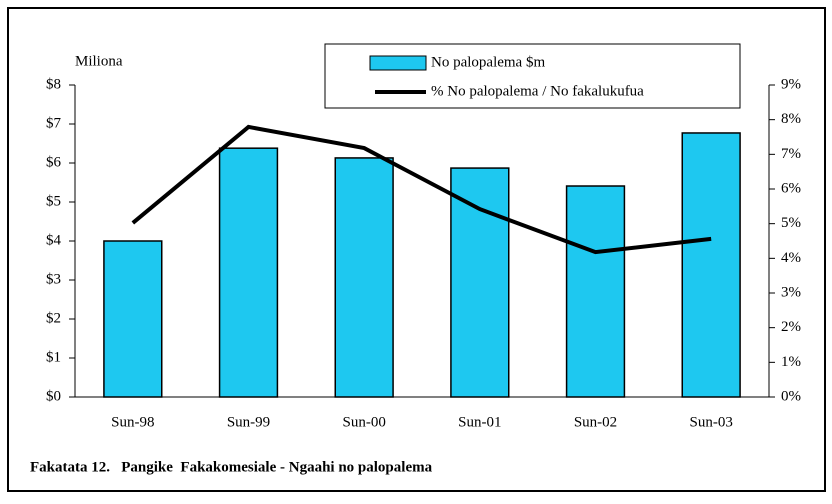  Describe the element at coordinates (248, 422) in the screenshot. I see `x-tick-label: Sun-99` at that location.